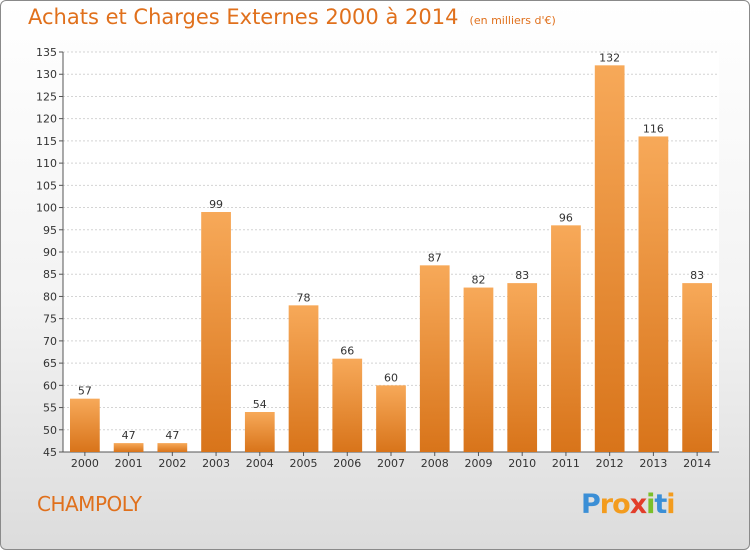 The width and height of the screenshot is (750, 550). What do you see at coordinates (89, 504) in the screenshot?
I see `commune-name: CHAMPOLY` at bounding box center [89, 504].